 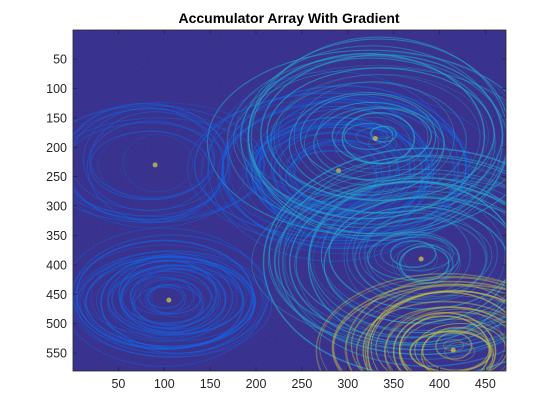 I want to click on x-tick-label: 300, so click(x=347, y=384).